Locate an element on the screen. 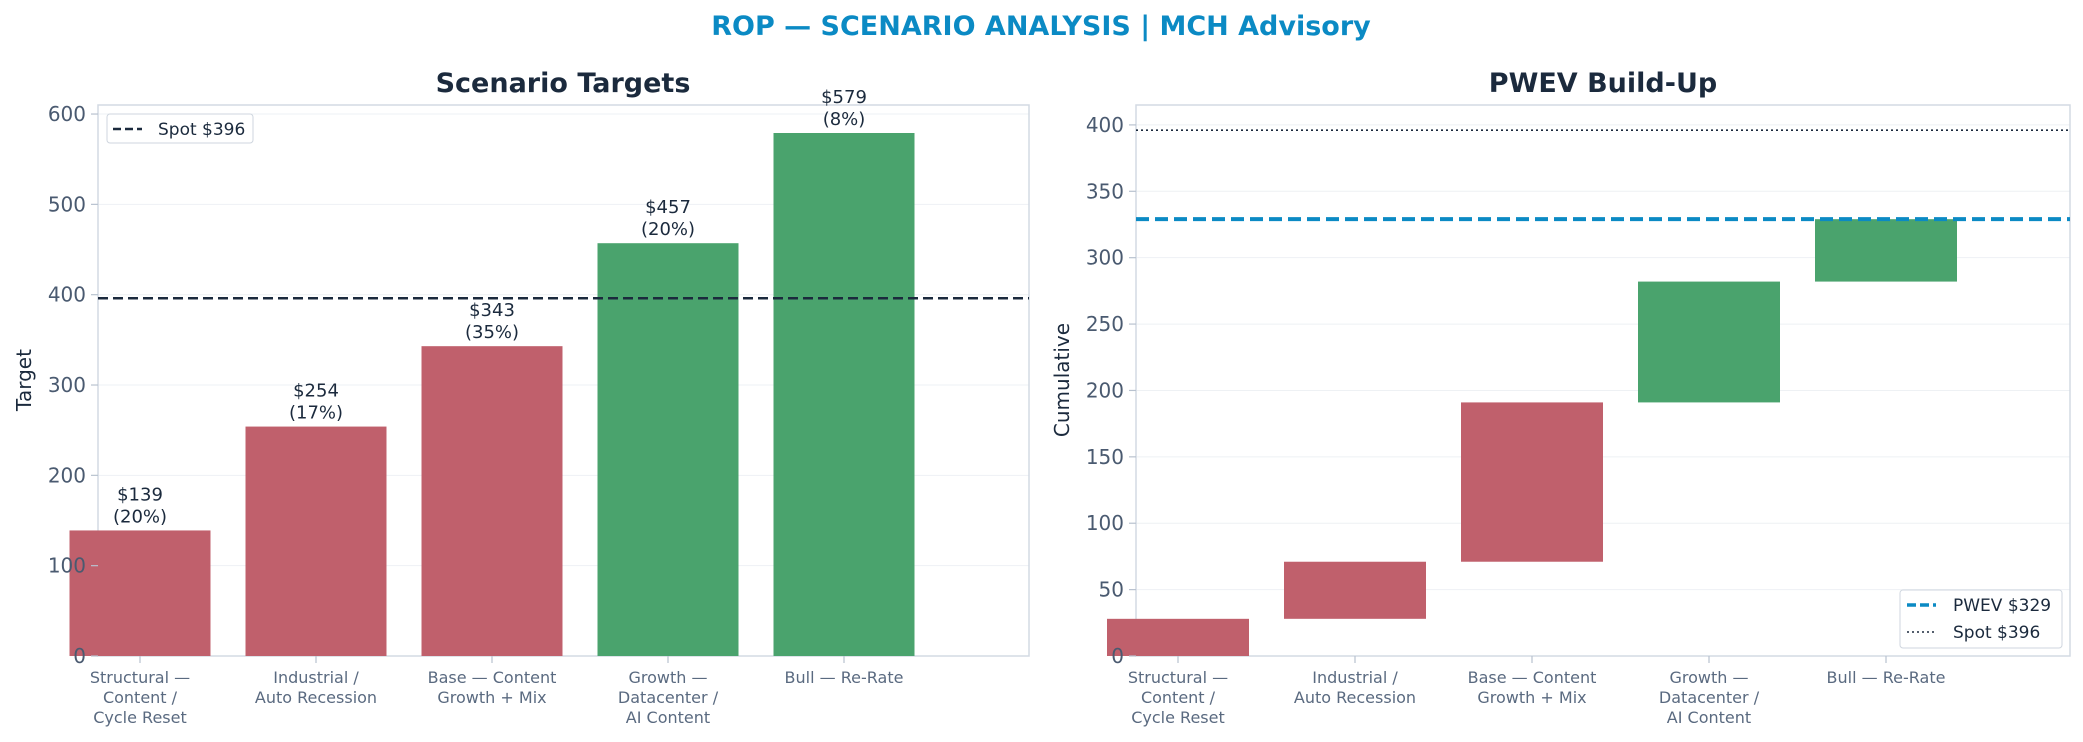 Image resolution: width=2083 pixels, height=742 pixels. y-tick-label-500: 500 is located at coordinates (67, 204).